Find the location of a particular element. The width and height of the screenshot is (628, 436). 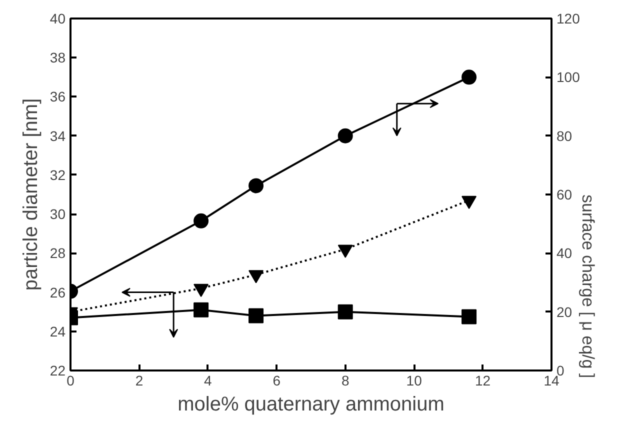

y-tick-label: 28 is located at coordinates (58, 253).